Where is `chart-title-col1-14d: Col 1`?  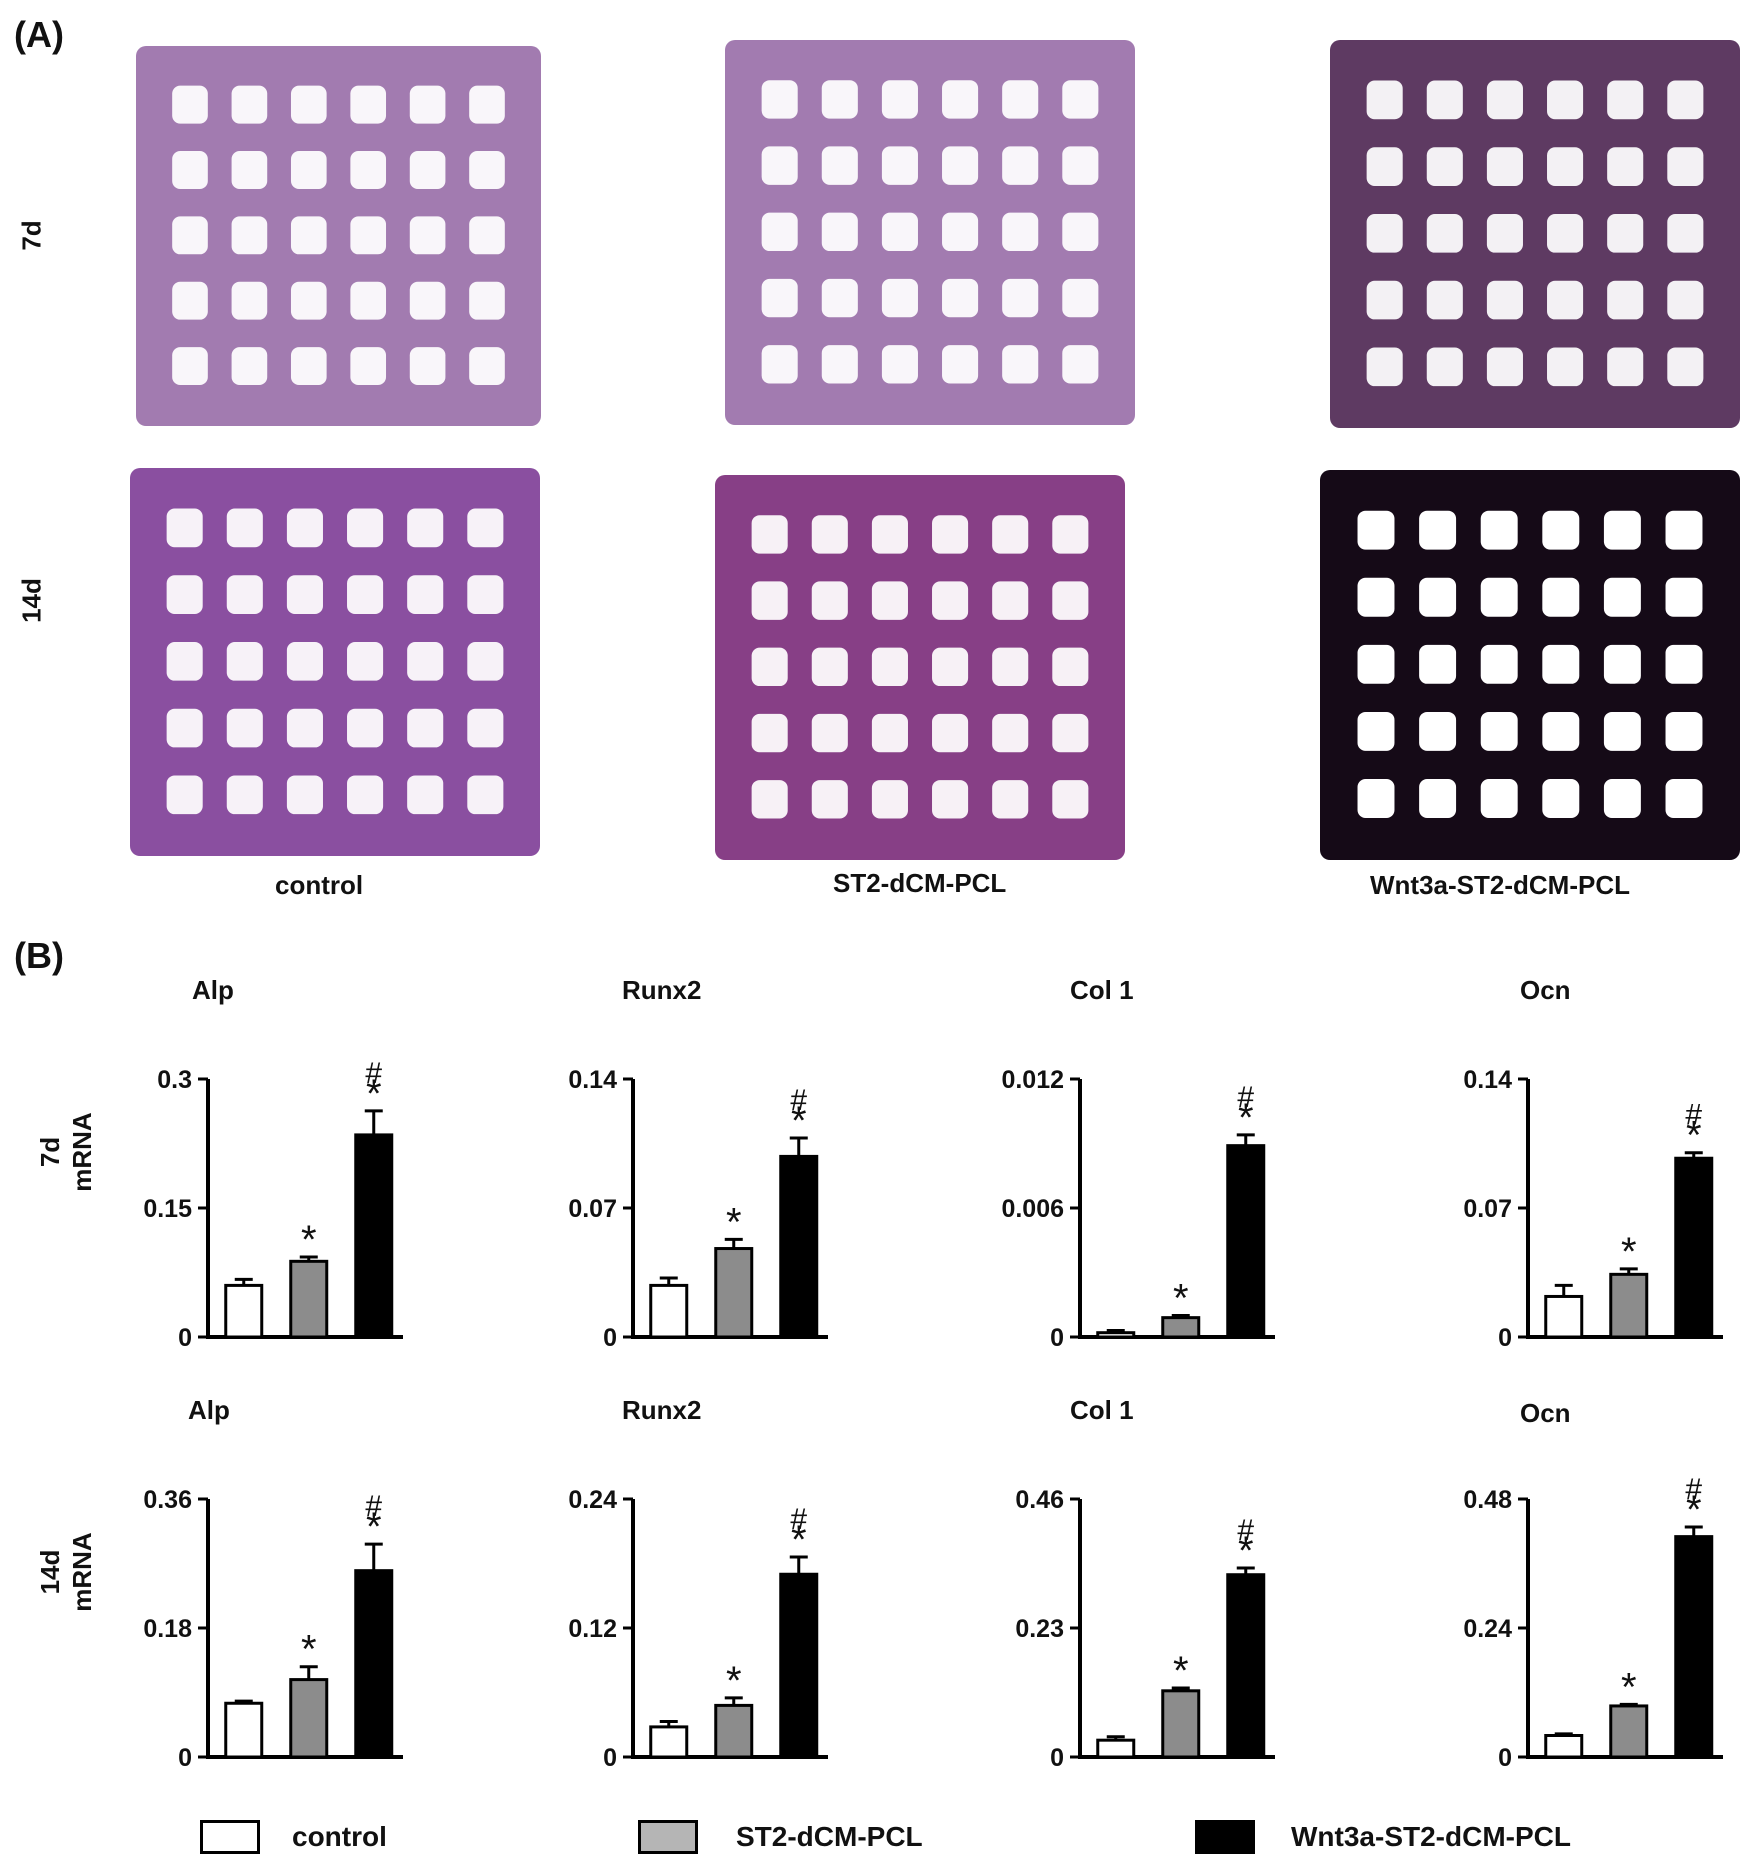 chart-title-col1-14d: Col 1 is located at coordinates (1102, 1410).